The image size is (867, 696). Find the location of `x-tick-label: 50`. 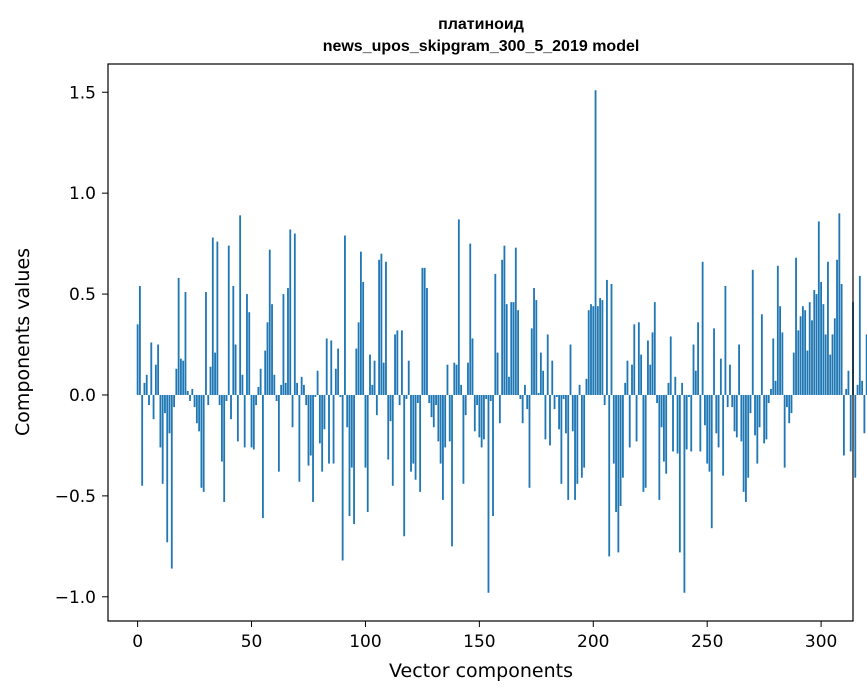

x-tick-label: 50 is located at coordinates (252, 642).